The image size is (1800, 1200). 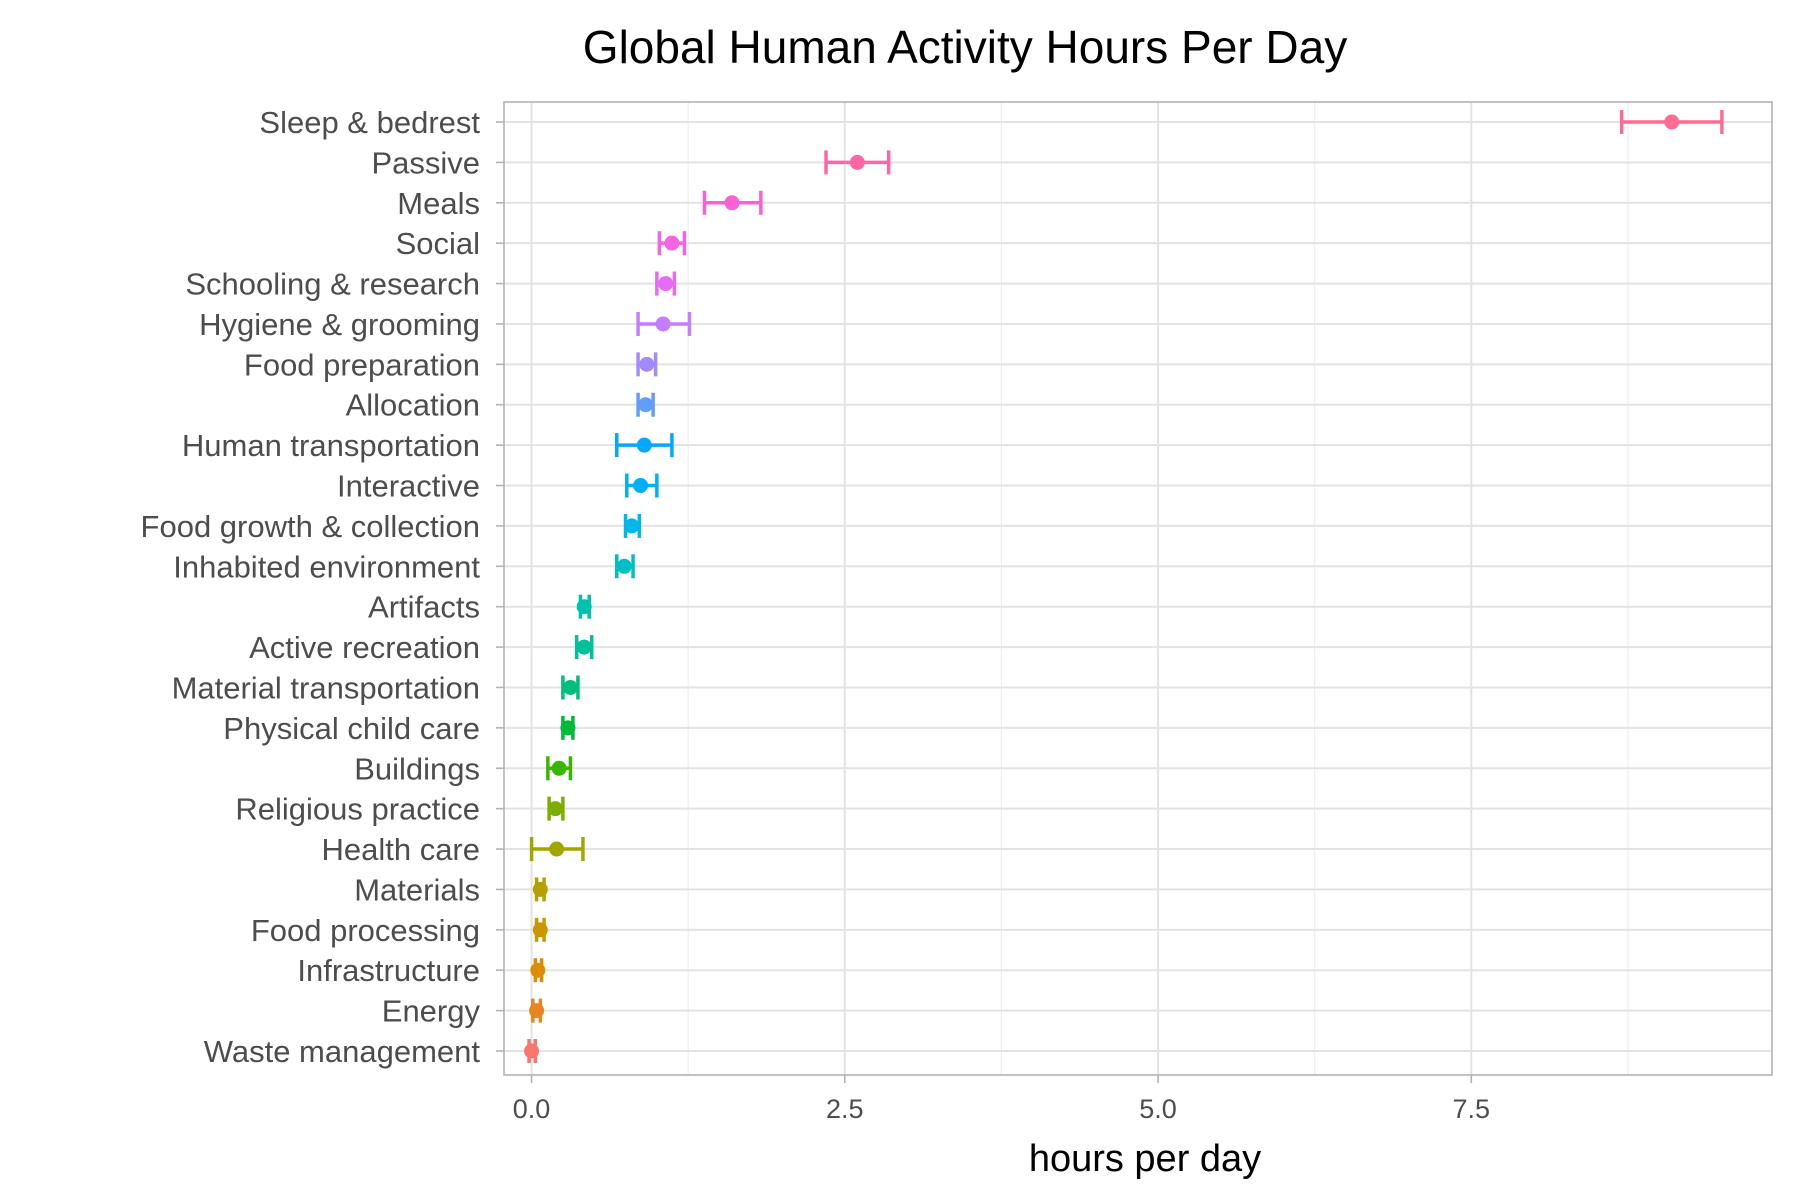 I want to click on category-label: Material transportation, so click(x=326, y=687).